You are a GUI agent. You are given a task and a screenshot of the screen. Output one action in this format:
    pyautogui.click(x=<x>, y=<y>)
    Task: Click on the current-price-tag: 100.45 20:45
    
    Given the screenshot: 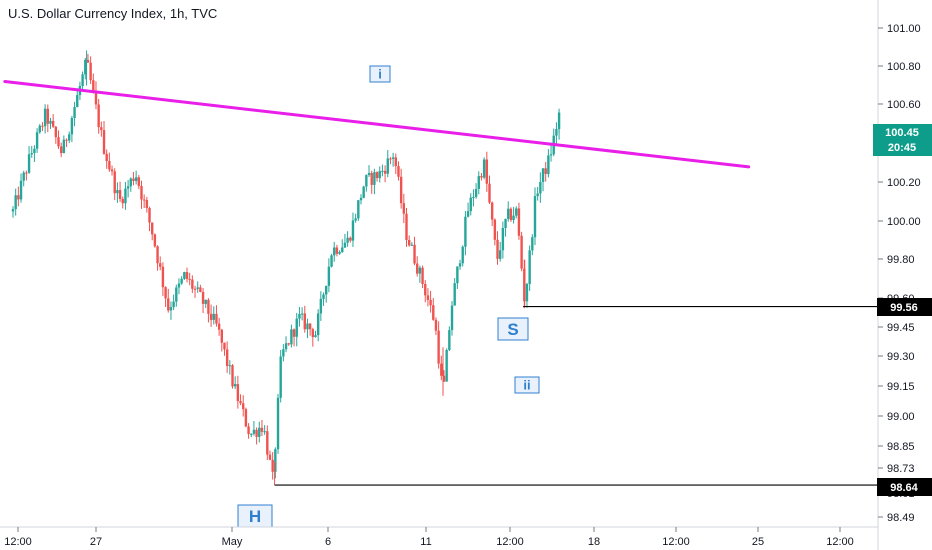 What is the action you would take?
    pyautogui.click(x=902, y=140)
    